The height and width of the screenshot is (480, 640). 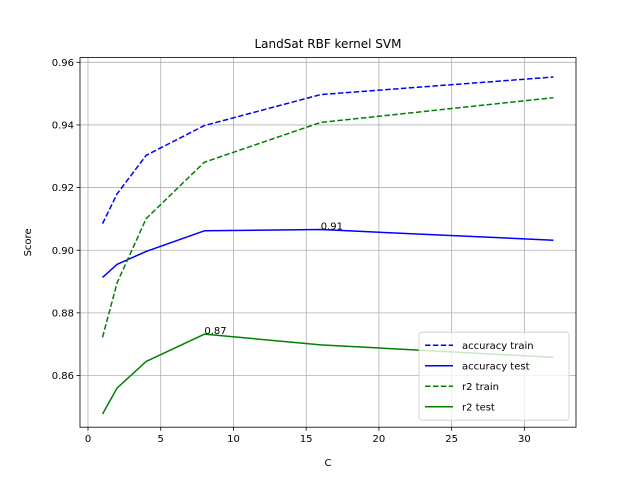 What do you see at coordinates (63, 126) in the screenshot?
I see `y-tick-label: 0.94` at bounding box center [63, 126].